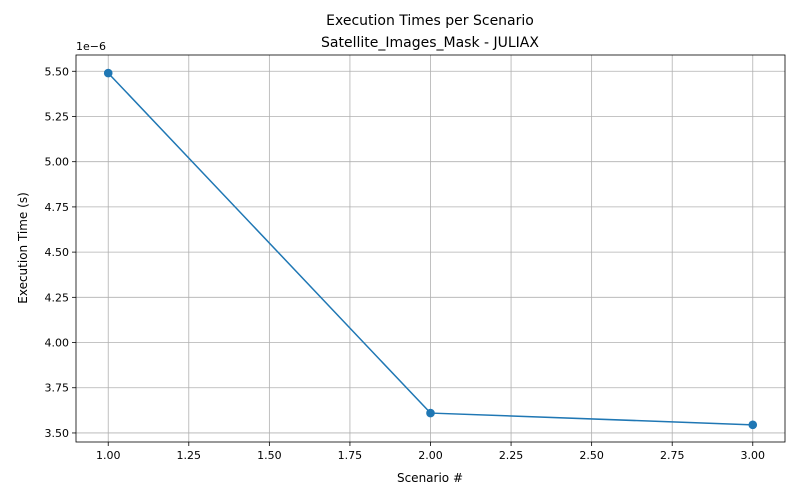 The height and width of the screenshot is (500, 800). Describe the element at coordinates (57, 343) in the screenshot. I see `y-tick-label: 4.00` at that location.